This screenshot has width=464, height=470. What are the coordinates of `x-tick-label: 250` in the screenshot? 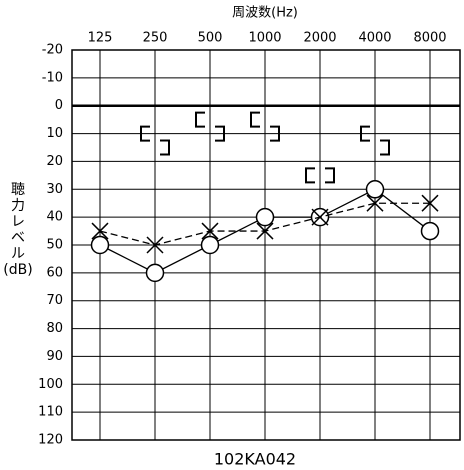 It's located at (155, 38).